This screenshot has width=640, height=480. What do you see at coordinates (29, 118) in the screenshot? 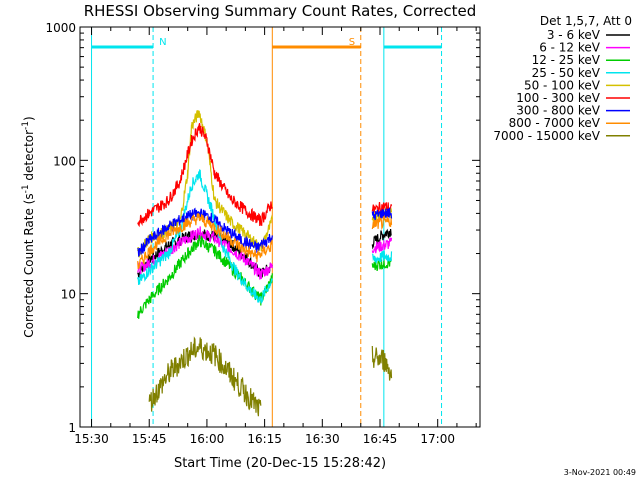
I see `y-axis-label-end: )` at bounding box center [29, 118].